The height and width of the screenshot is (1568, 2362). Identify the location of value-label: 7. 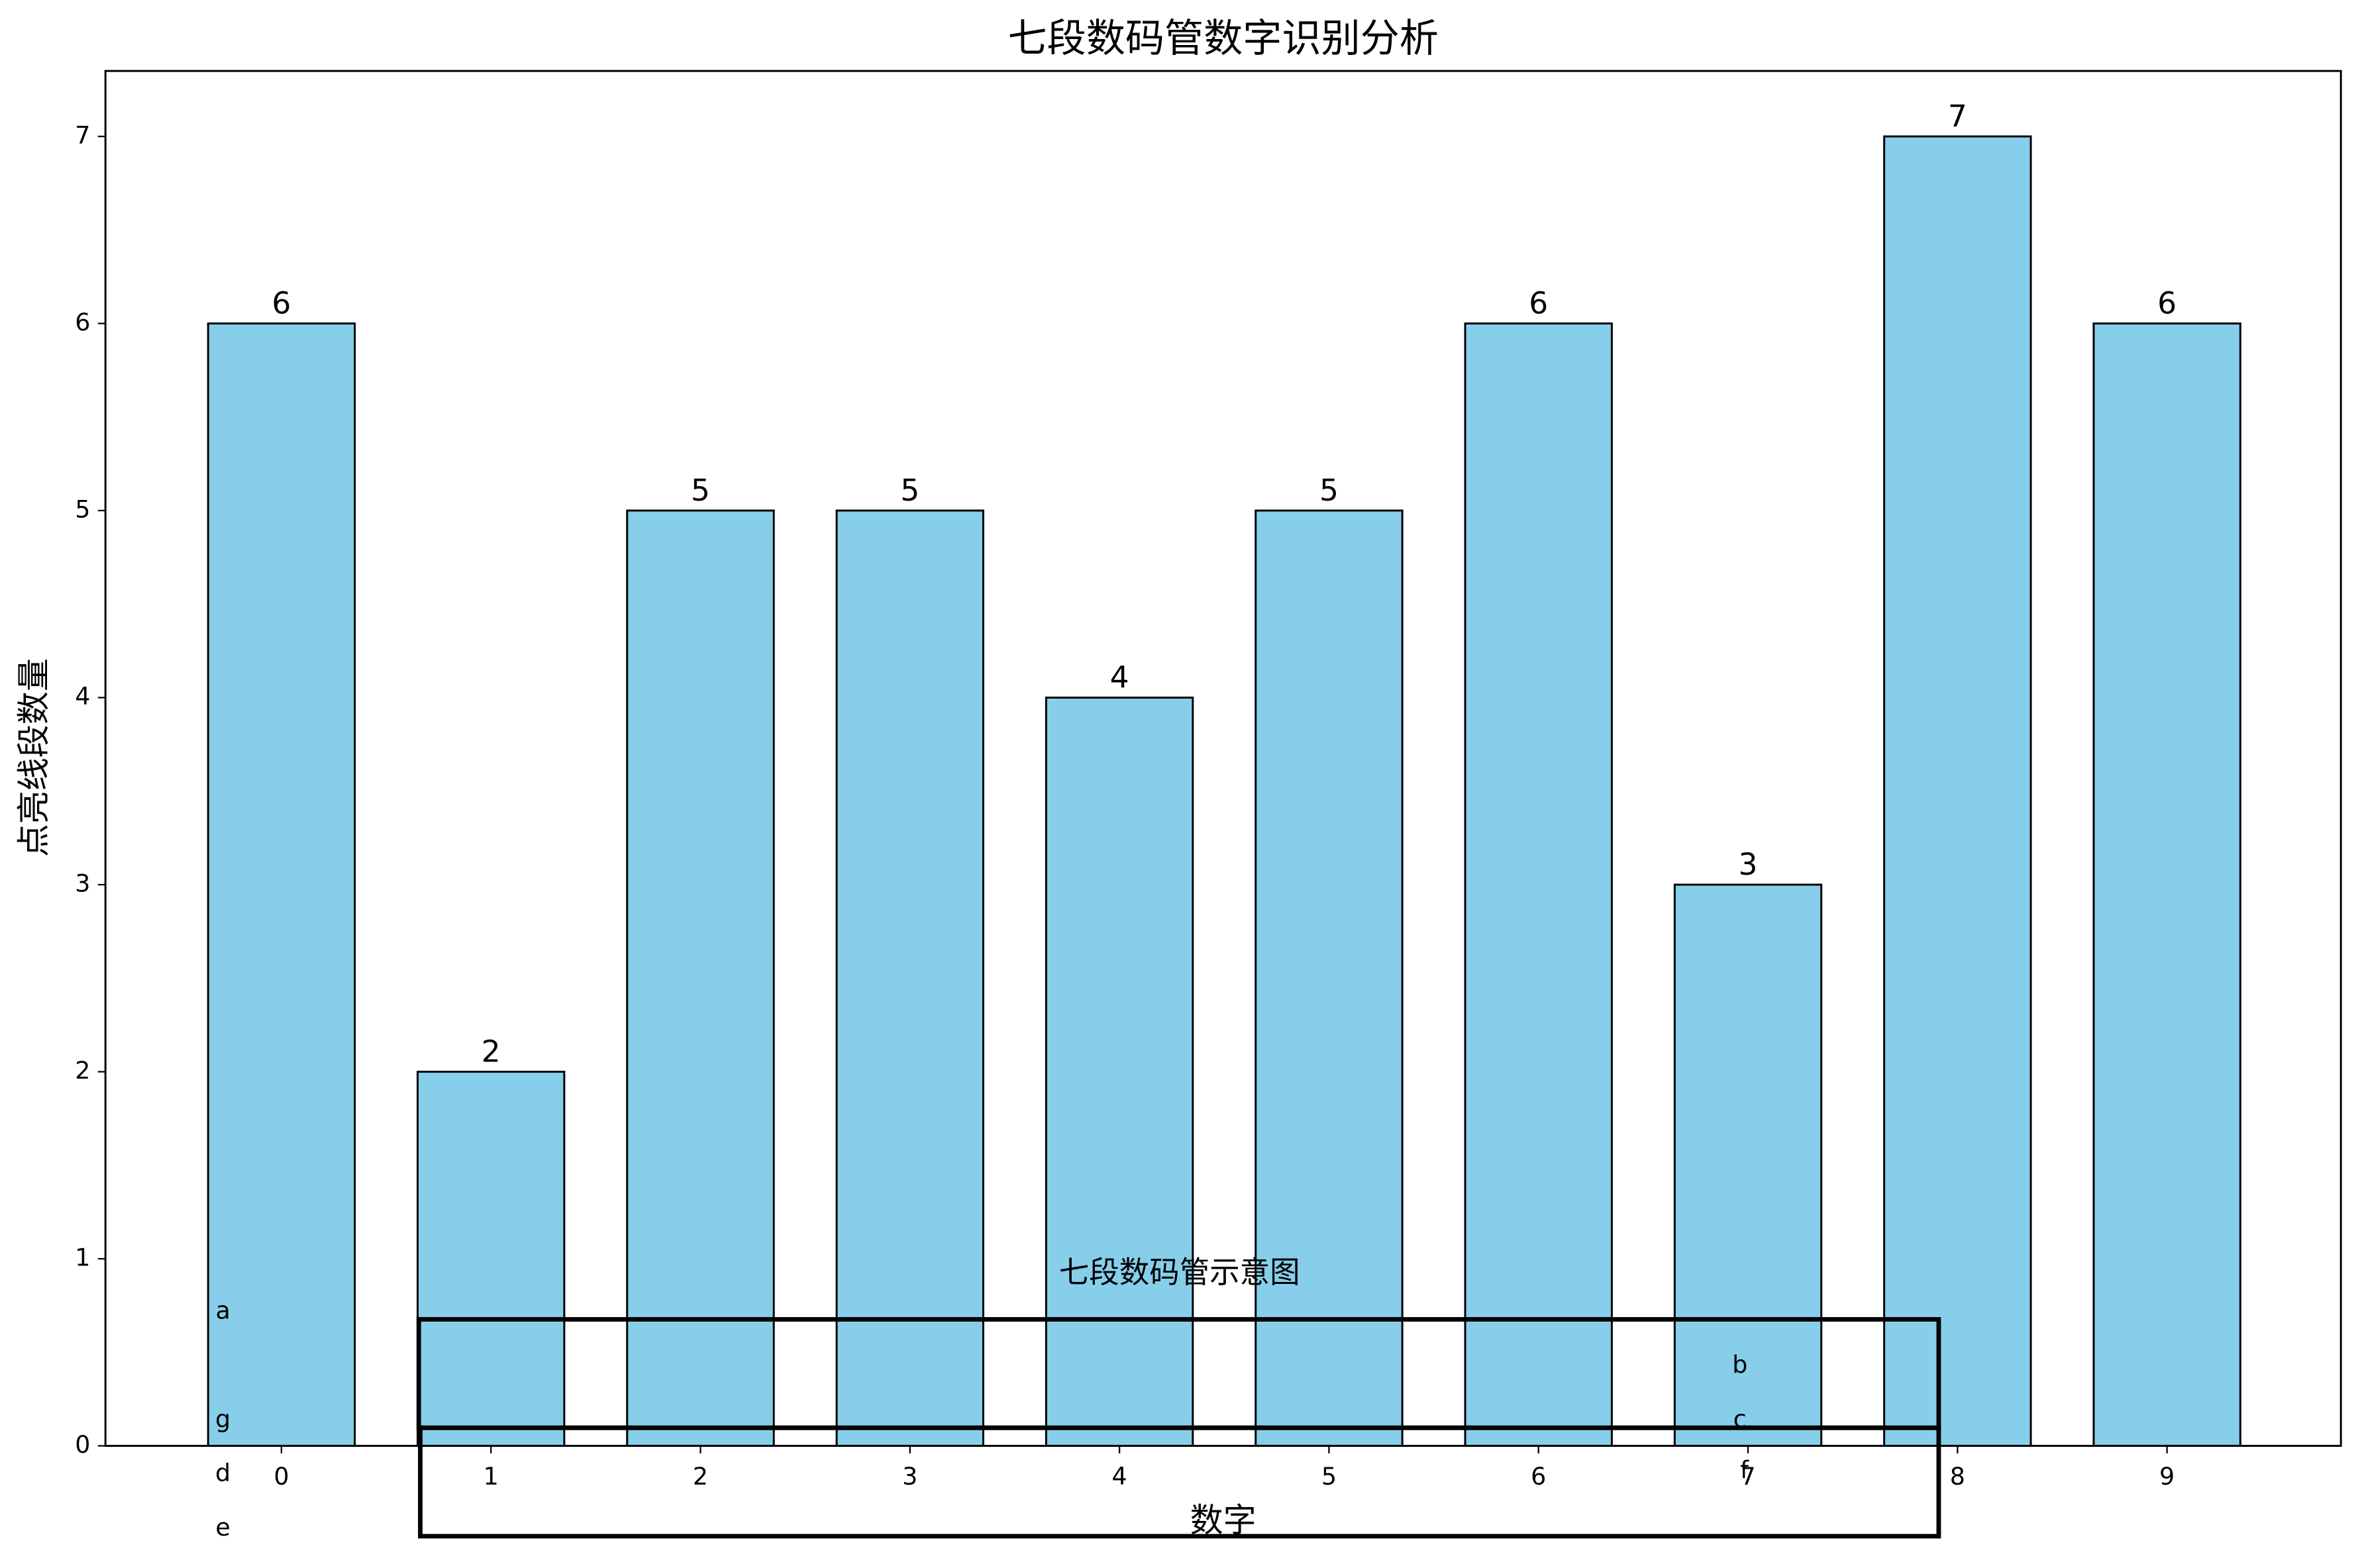
(1957, 116).